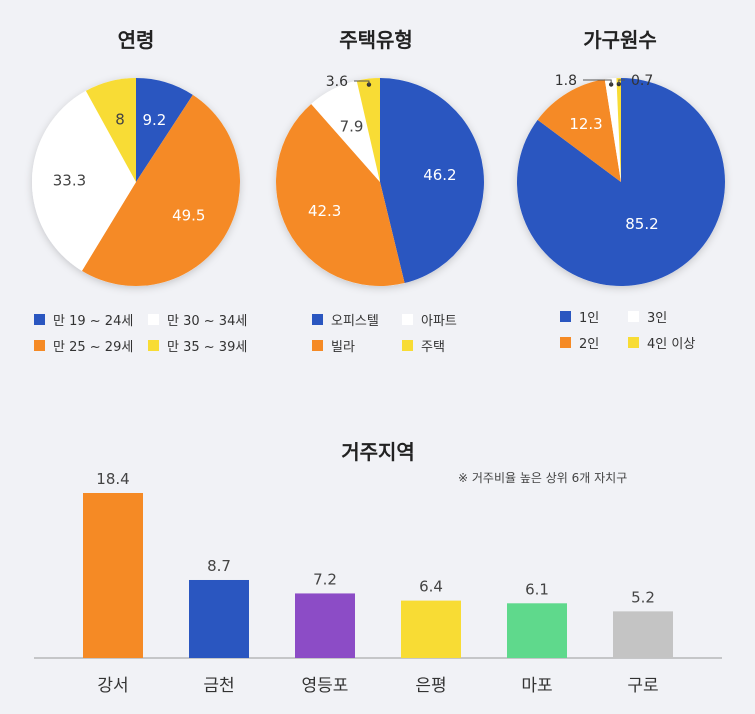 This screenshot has width=755, height=714. What do you see at coordinates (93, 321) in the screenshot?
I see `legend-label: 만 19 ~ 24세` at bounding box center [93, 321].